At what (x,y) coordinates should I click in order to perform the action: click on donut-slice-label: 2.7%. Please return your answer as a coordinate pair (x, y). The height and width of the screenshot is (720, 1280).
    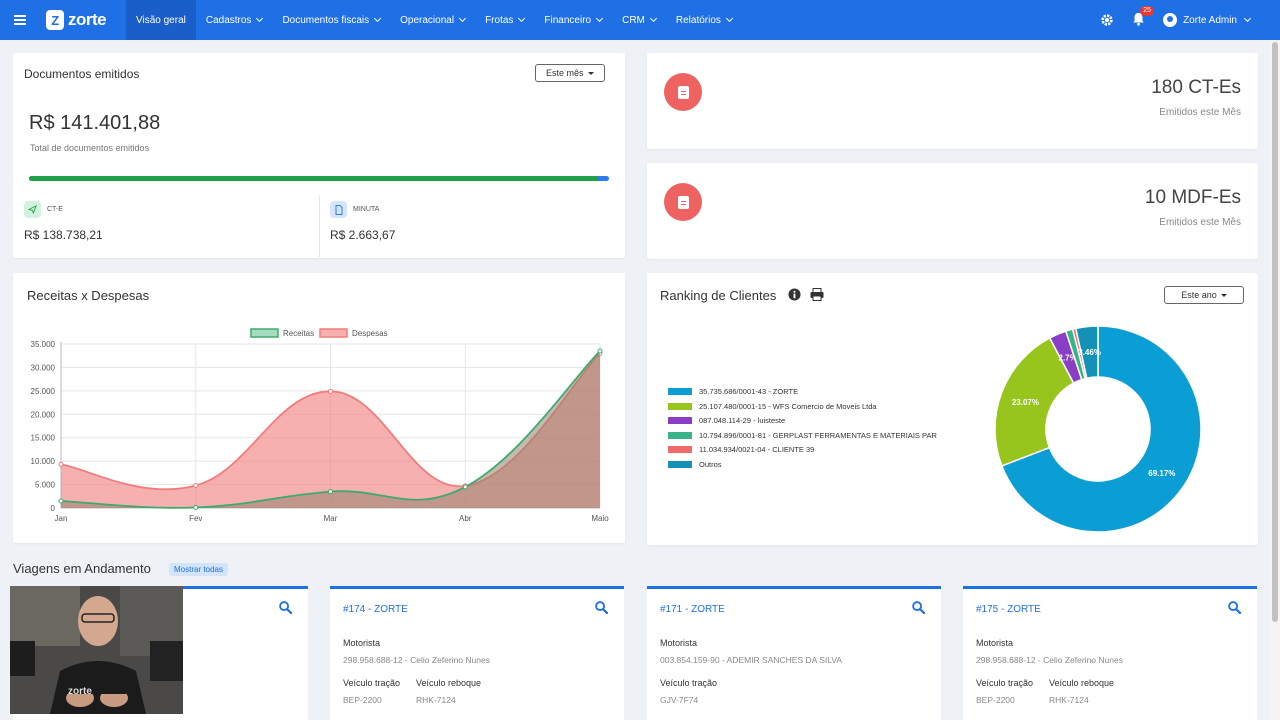
    Looking at the image, I should click on (1068, 358).